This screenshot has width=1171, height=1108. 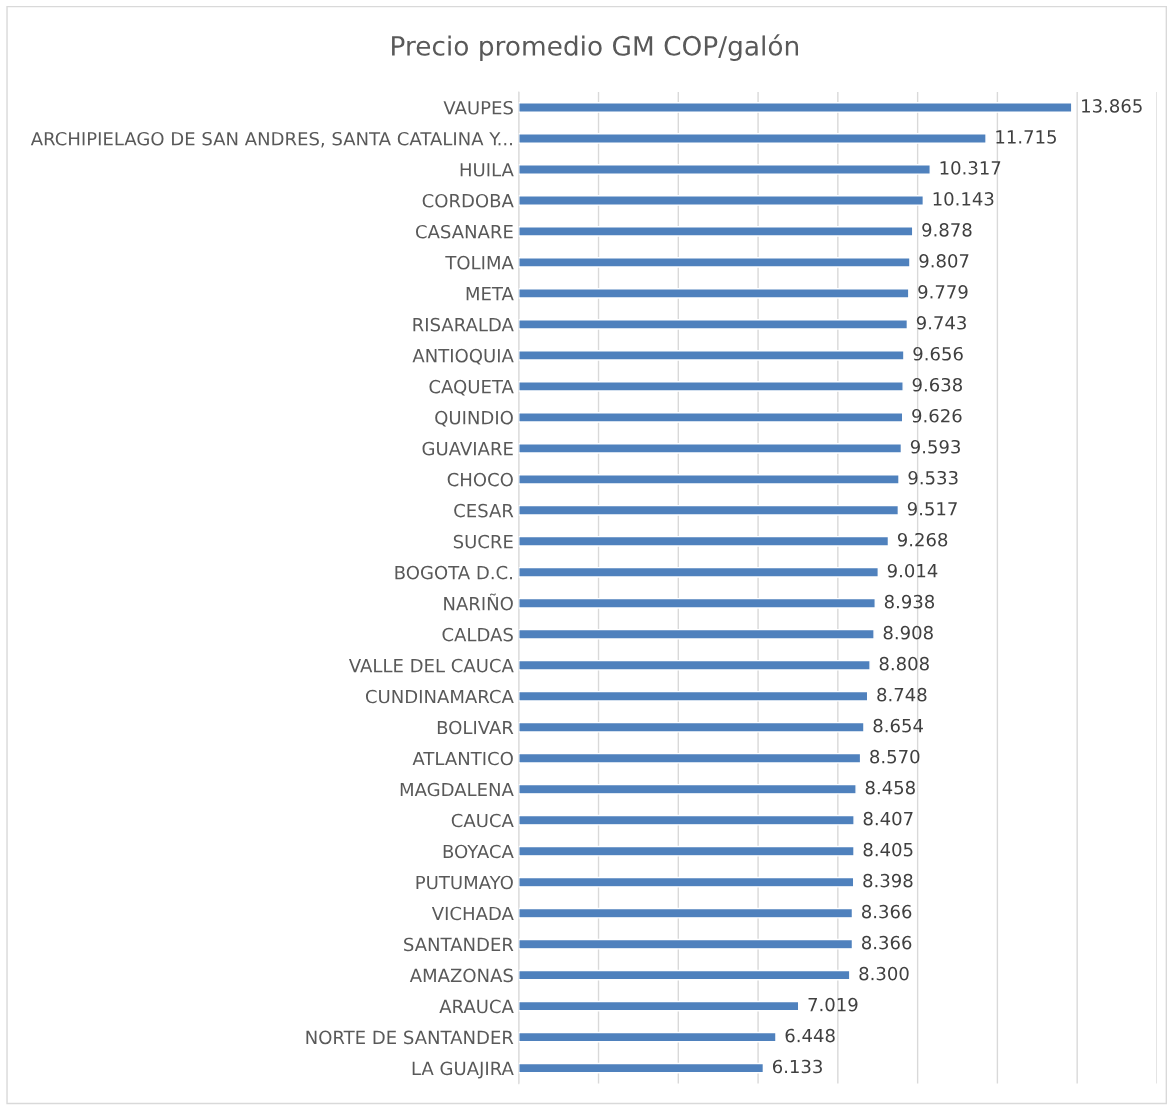 What do you see at coordinates (475, 727) in the screenshot?
I see `y-tick-label: BOLIVAR` at bounding box center [475, 727].